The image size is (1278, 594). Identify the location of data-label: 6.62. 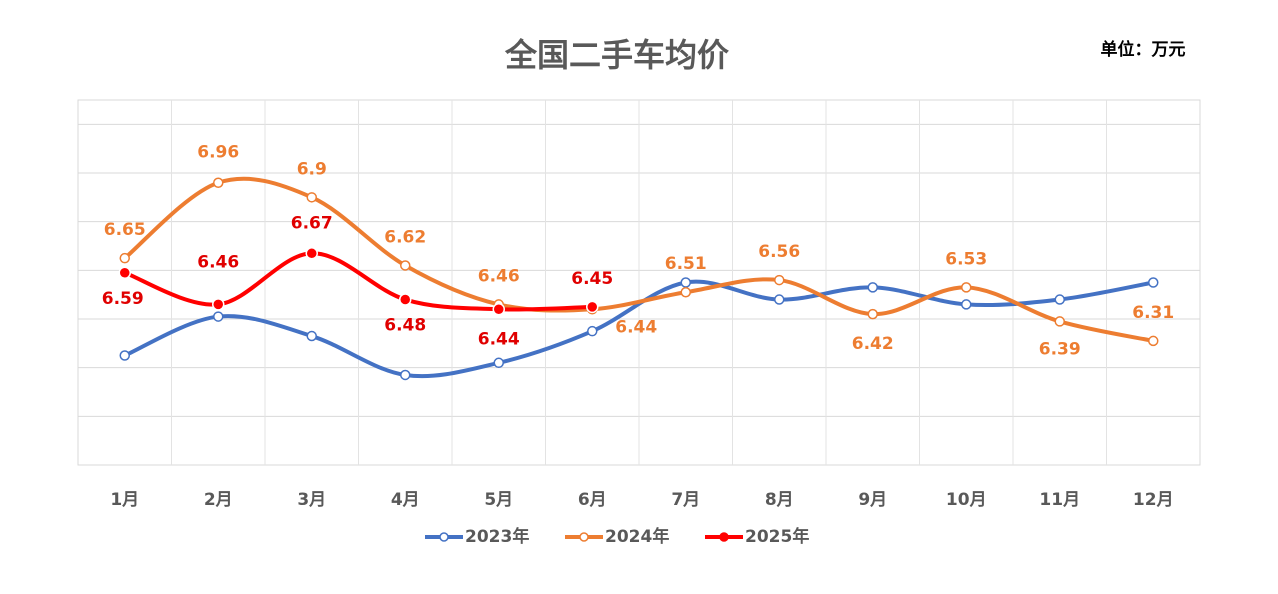
(405, 237).